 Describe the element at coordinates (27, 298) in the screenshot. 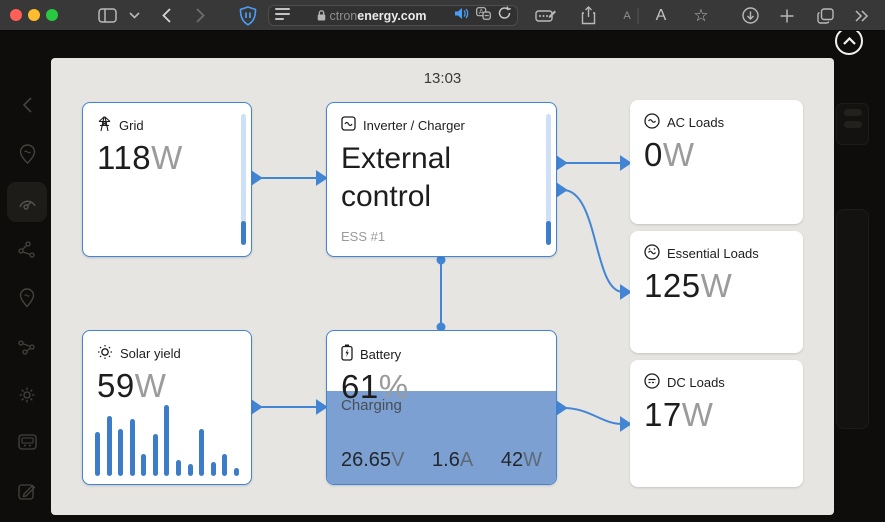

I see `location-pin-icon` at that location.